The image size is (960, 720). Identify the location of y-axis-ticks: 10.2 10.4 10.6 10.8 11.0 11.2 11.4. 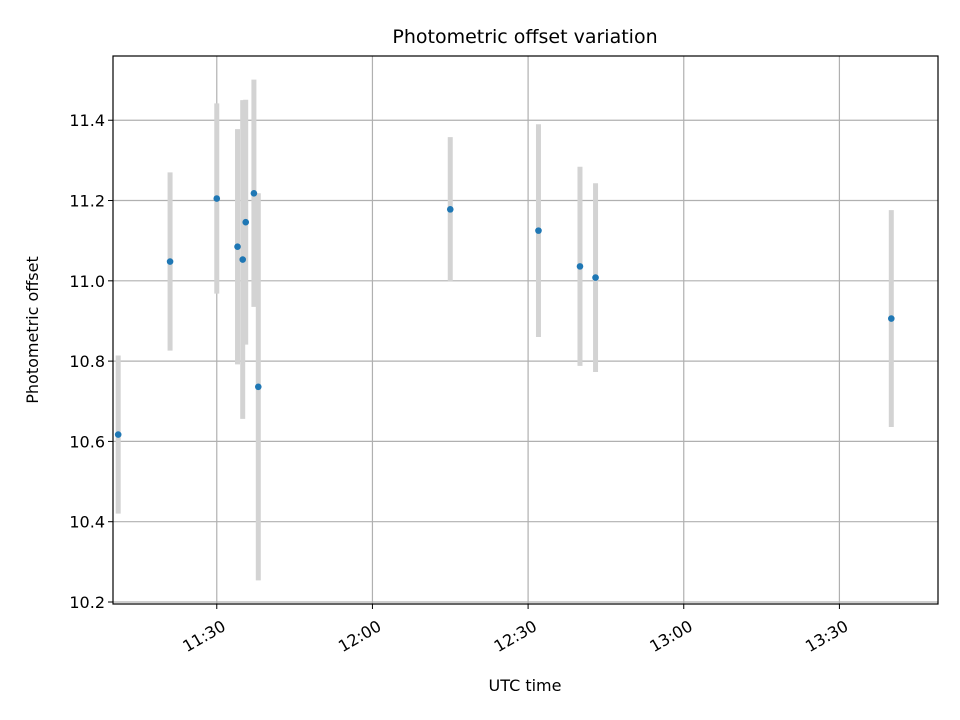
(91, 361).